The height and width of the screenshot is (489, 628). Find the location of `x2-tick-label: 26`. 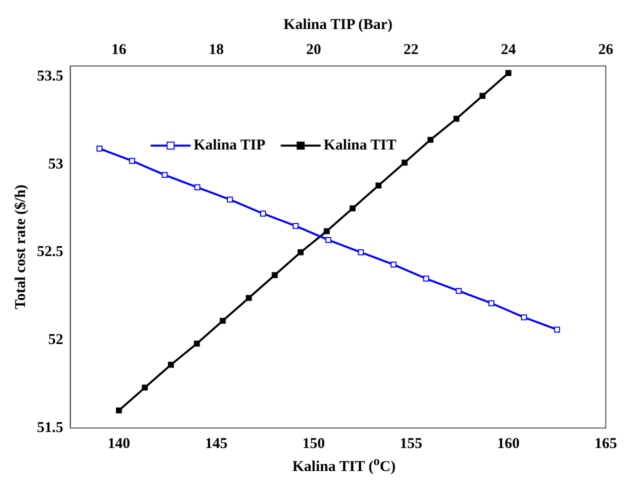

x2-tick-label: 26 is located at coordinates (606, 50).